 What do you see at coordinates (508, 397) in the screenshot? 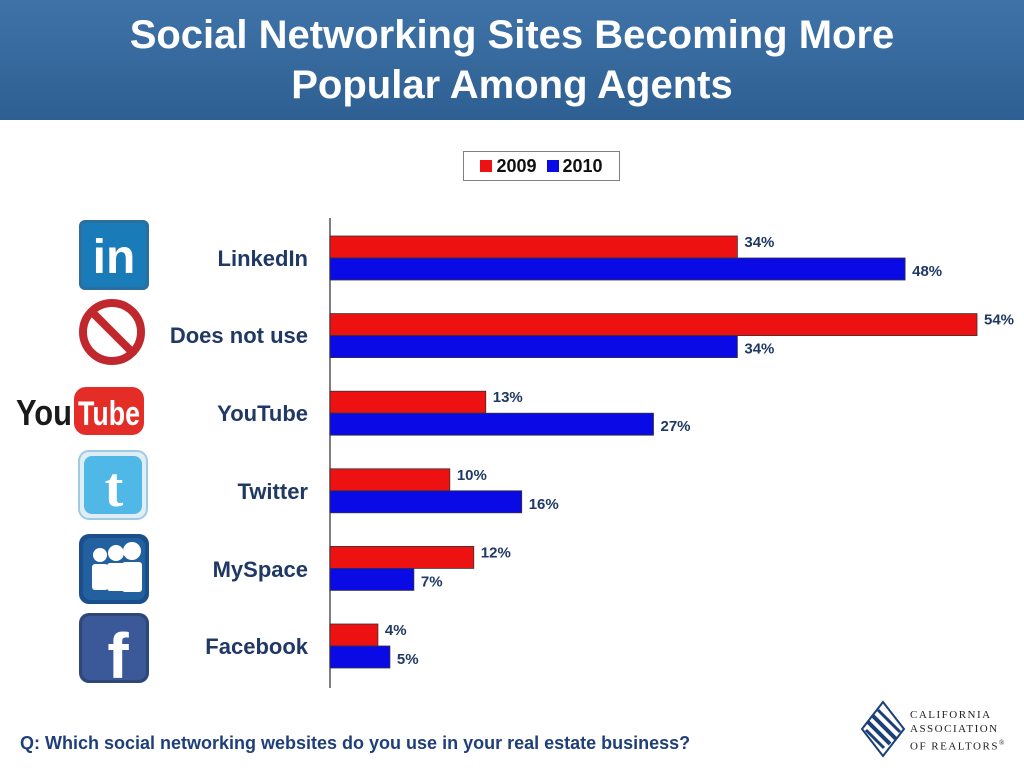
I see `data-label-youtube-2009: 13%` at bounding box center [508, 397].